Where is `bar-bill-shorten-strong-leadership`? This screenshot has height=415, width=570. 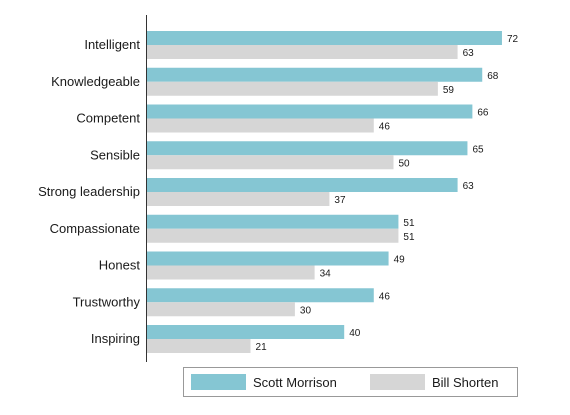 bar-bill-shorten-strong-leadership is located at coordinates (238, 199).